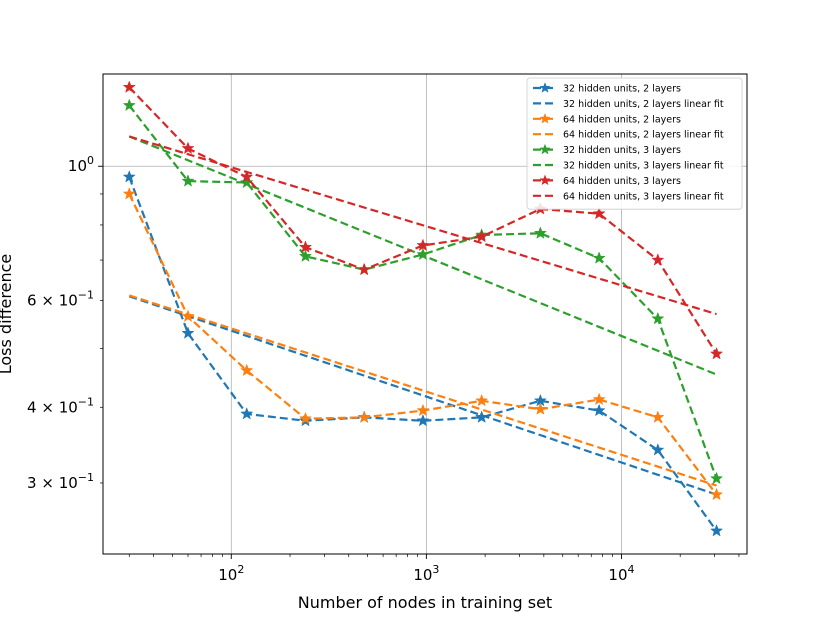 This screenshot has height=623, width=830. What do you see at coordinates (643, 166) in the screenshot?
I see `legend-fit-label-series-2: 32 hidden units, 3 layers linear fit` at bounding box center [643, 166].